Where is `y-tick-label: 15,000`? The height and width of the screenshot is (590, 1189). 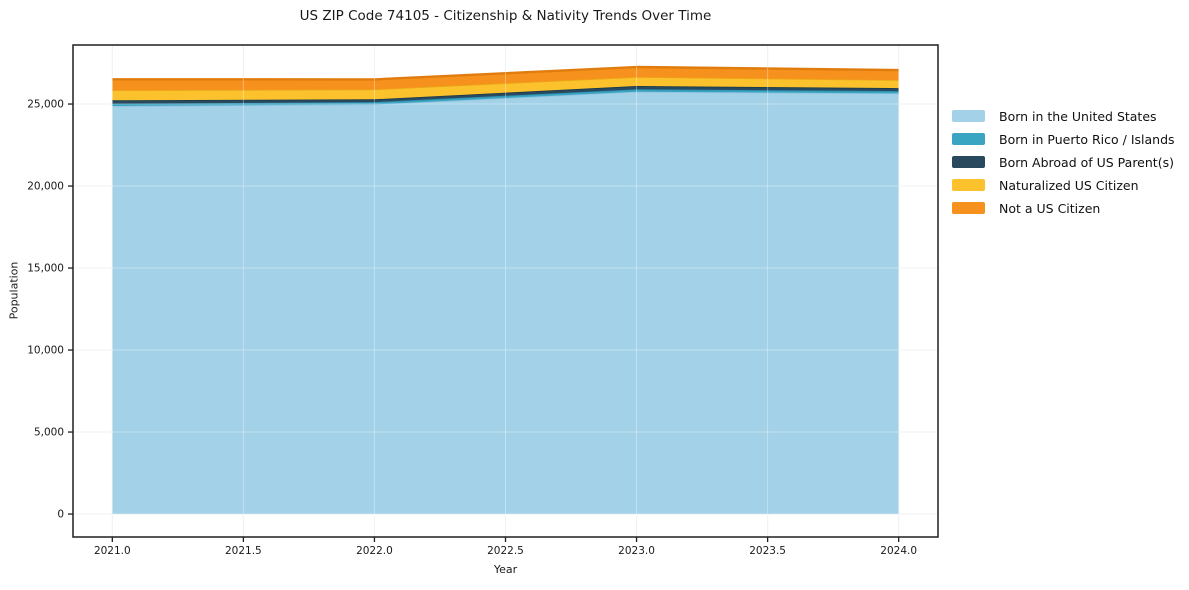
y-tick-label: 15,000 is located at coordinates (45, 269).